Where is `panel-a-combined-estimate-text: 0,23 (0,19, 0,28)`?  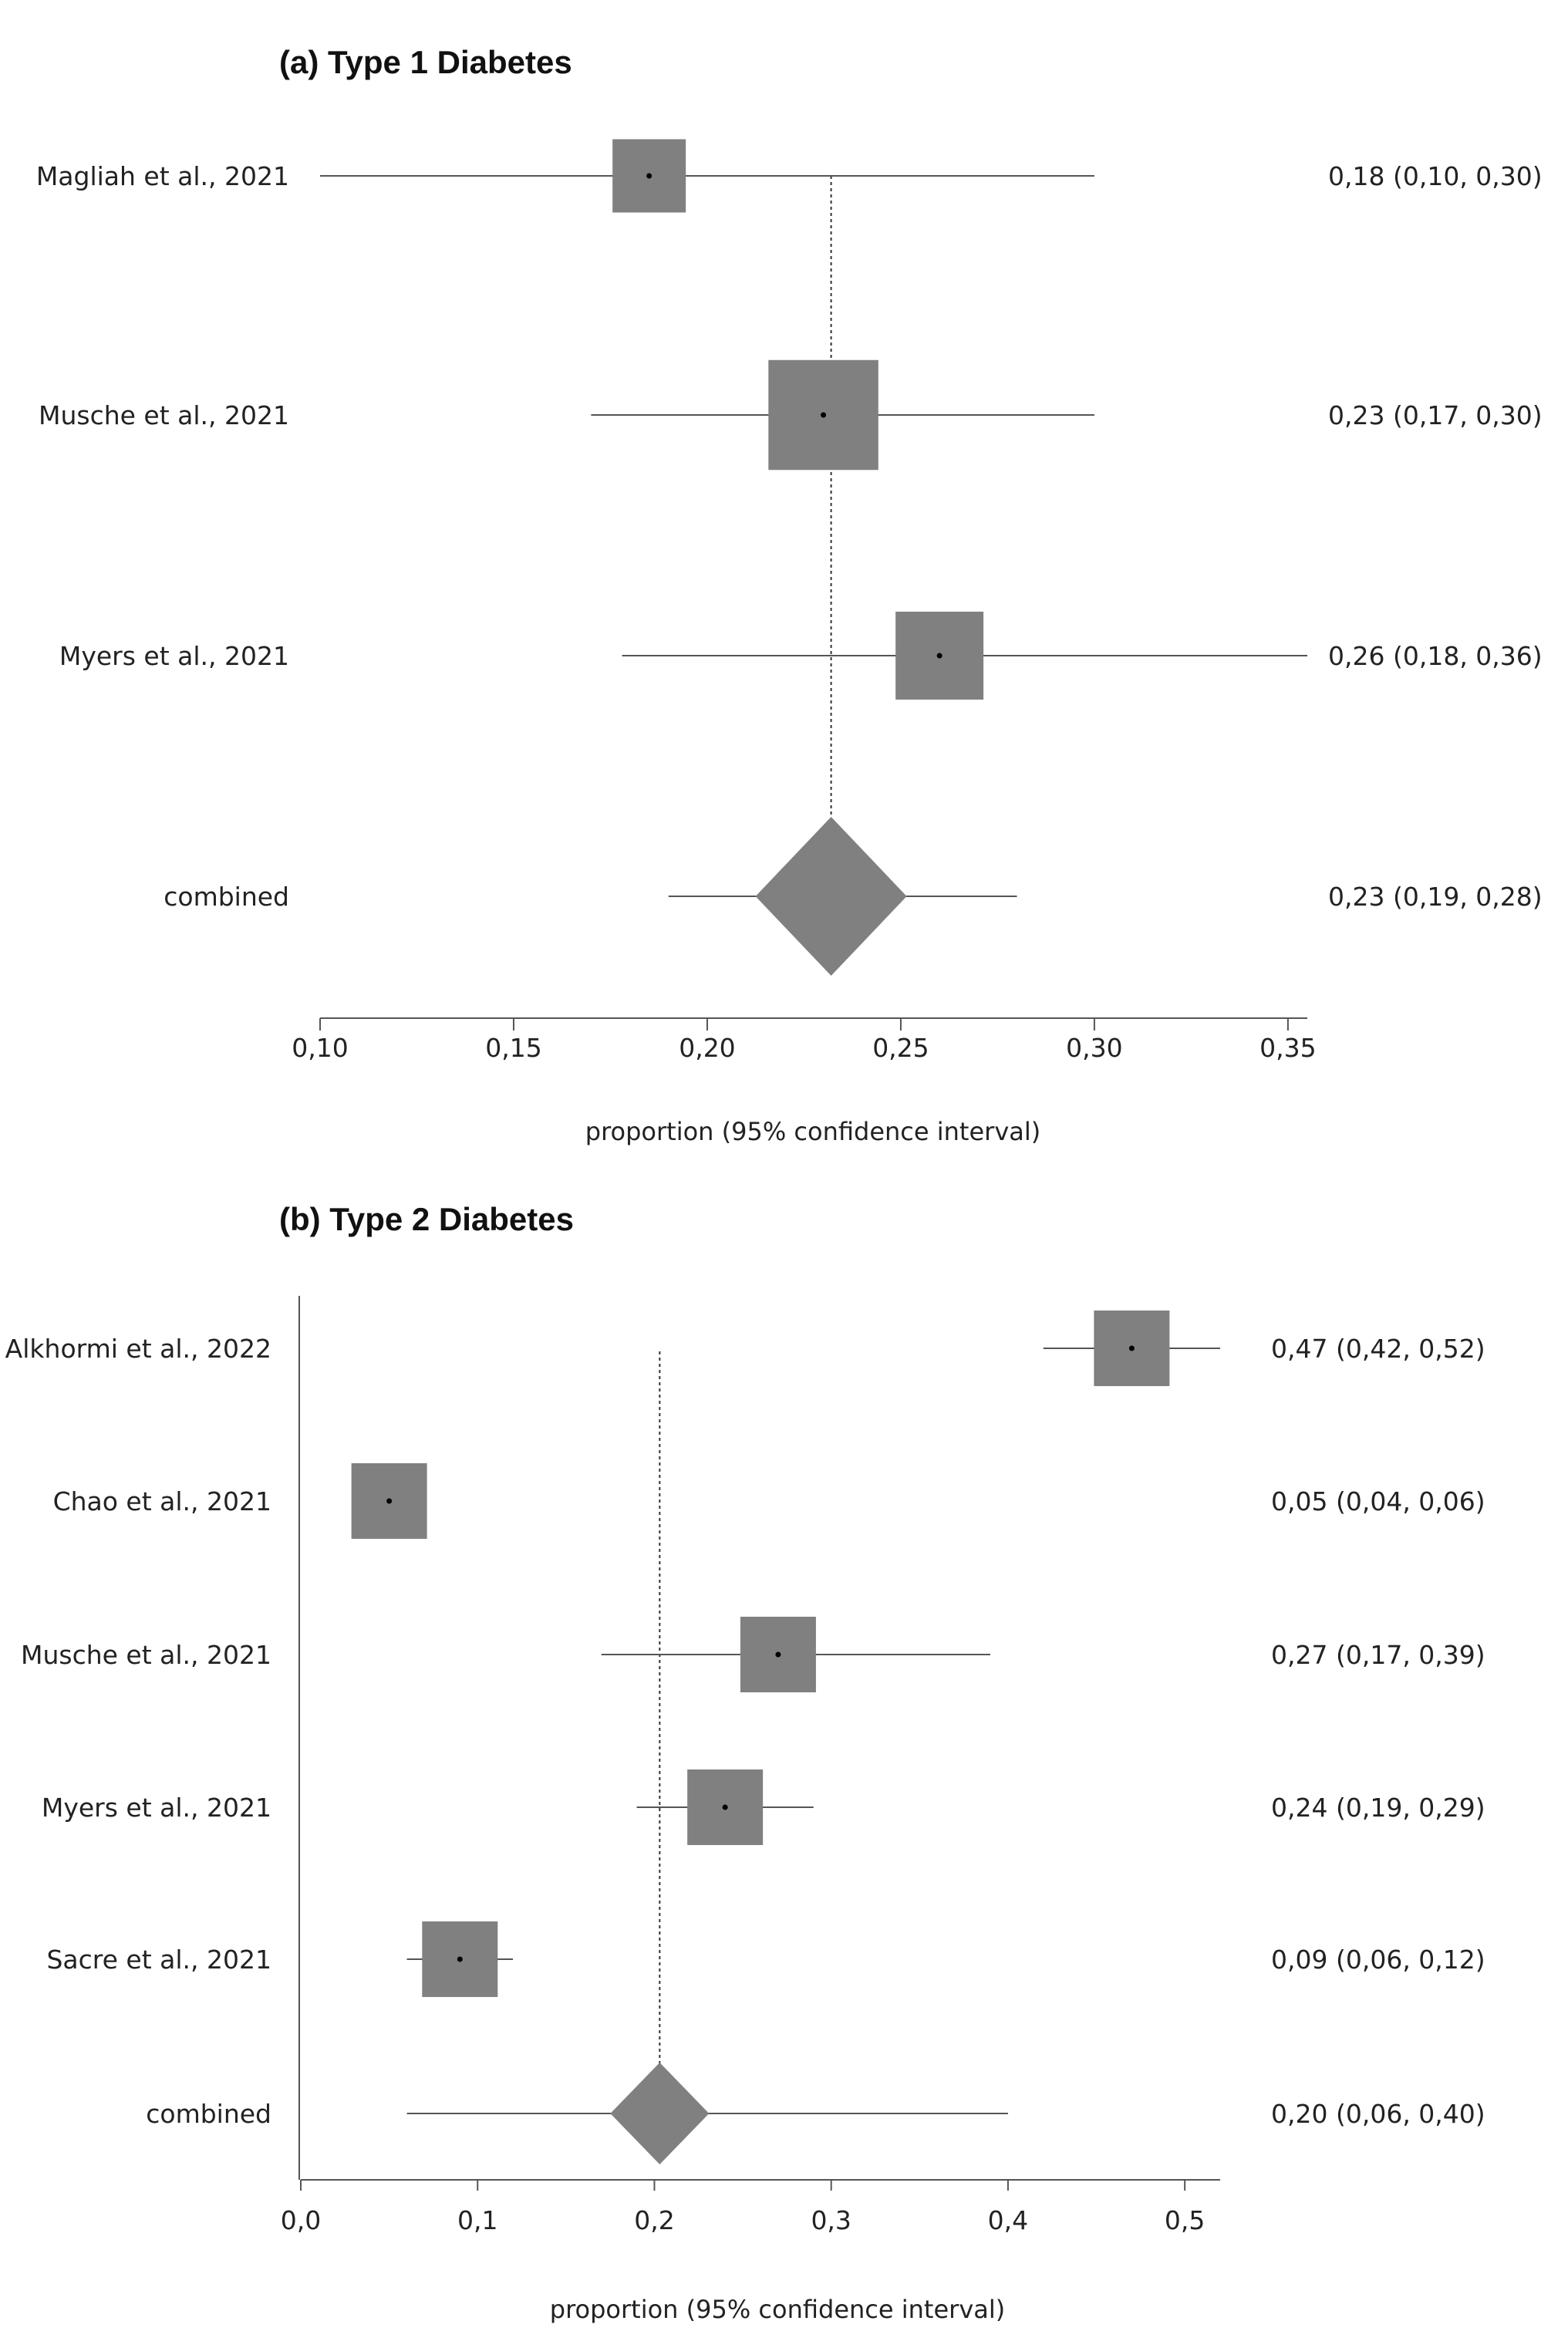 panel-a-combined-estimate-text: 0,23 (0,19, 0,28) is located at coordinates (1436, 897).